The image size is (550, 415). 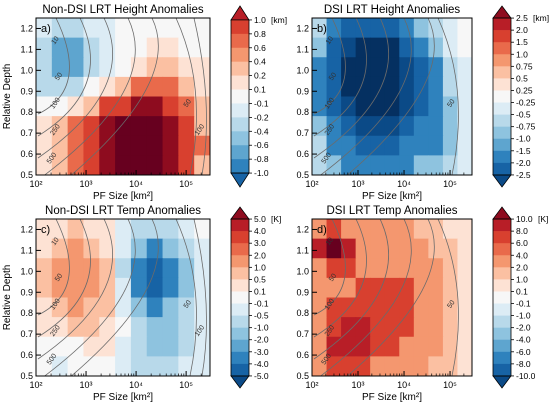 I want to click on y-tick-label: 0.8, so click(x=302, y=112).